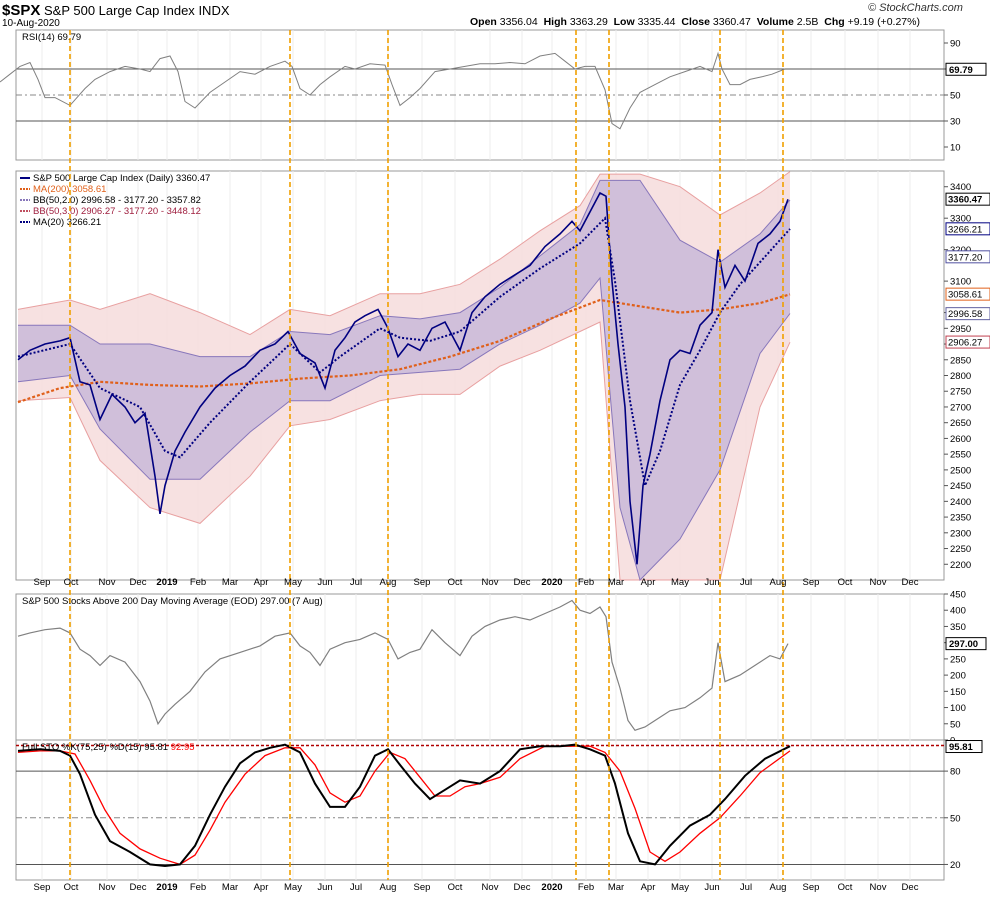 Image resolution: width=990 pixels, height=897 pixels. What do you see at coordinates (955, 148) in the screenshot?
I see `y-tick-label: 10` at bounding box center [955, 148].